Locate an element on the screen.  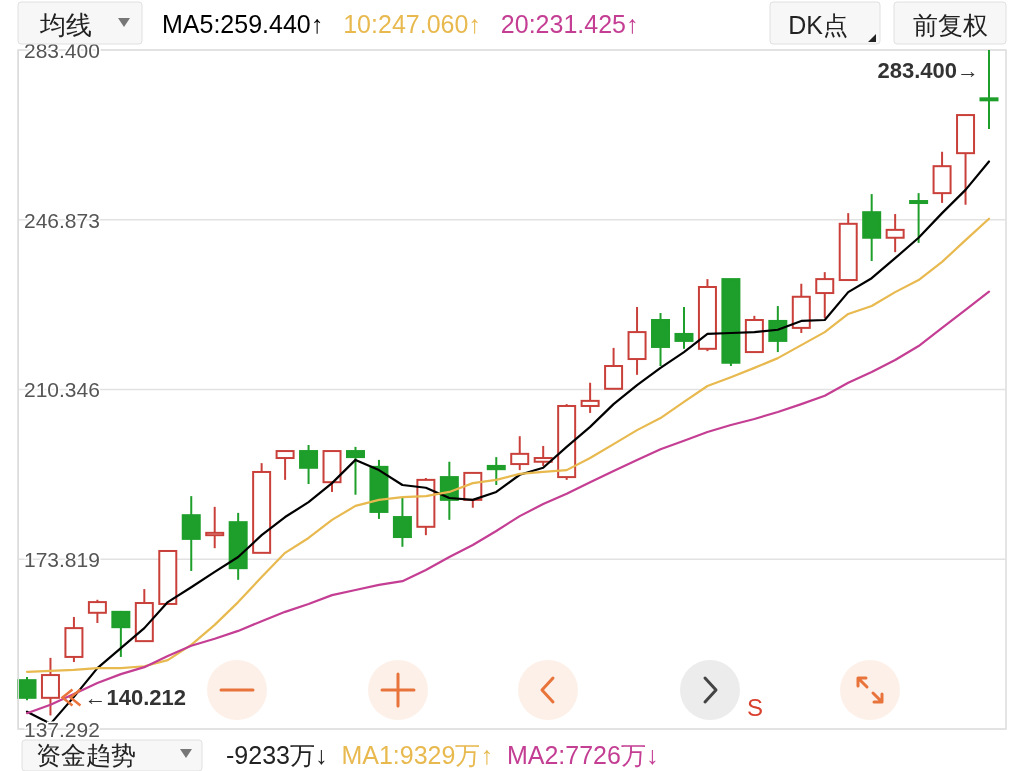
text: 20:231.425↑ is located at coordinates (569, 24).